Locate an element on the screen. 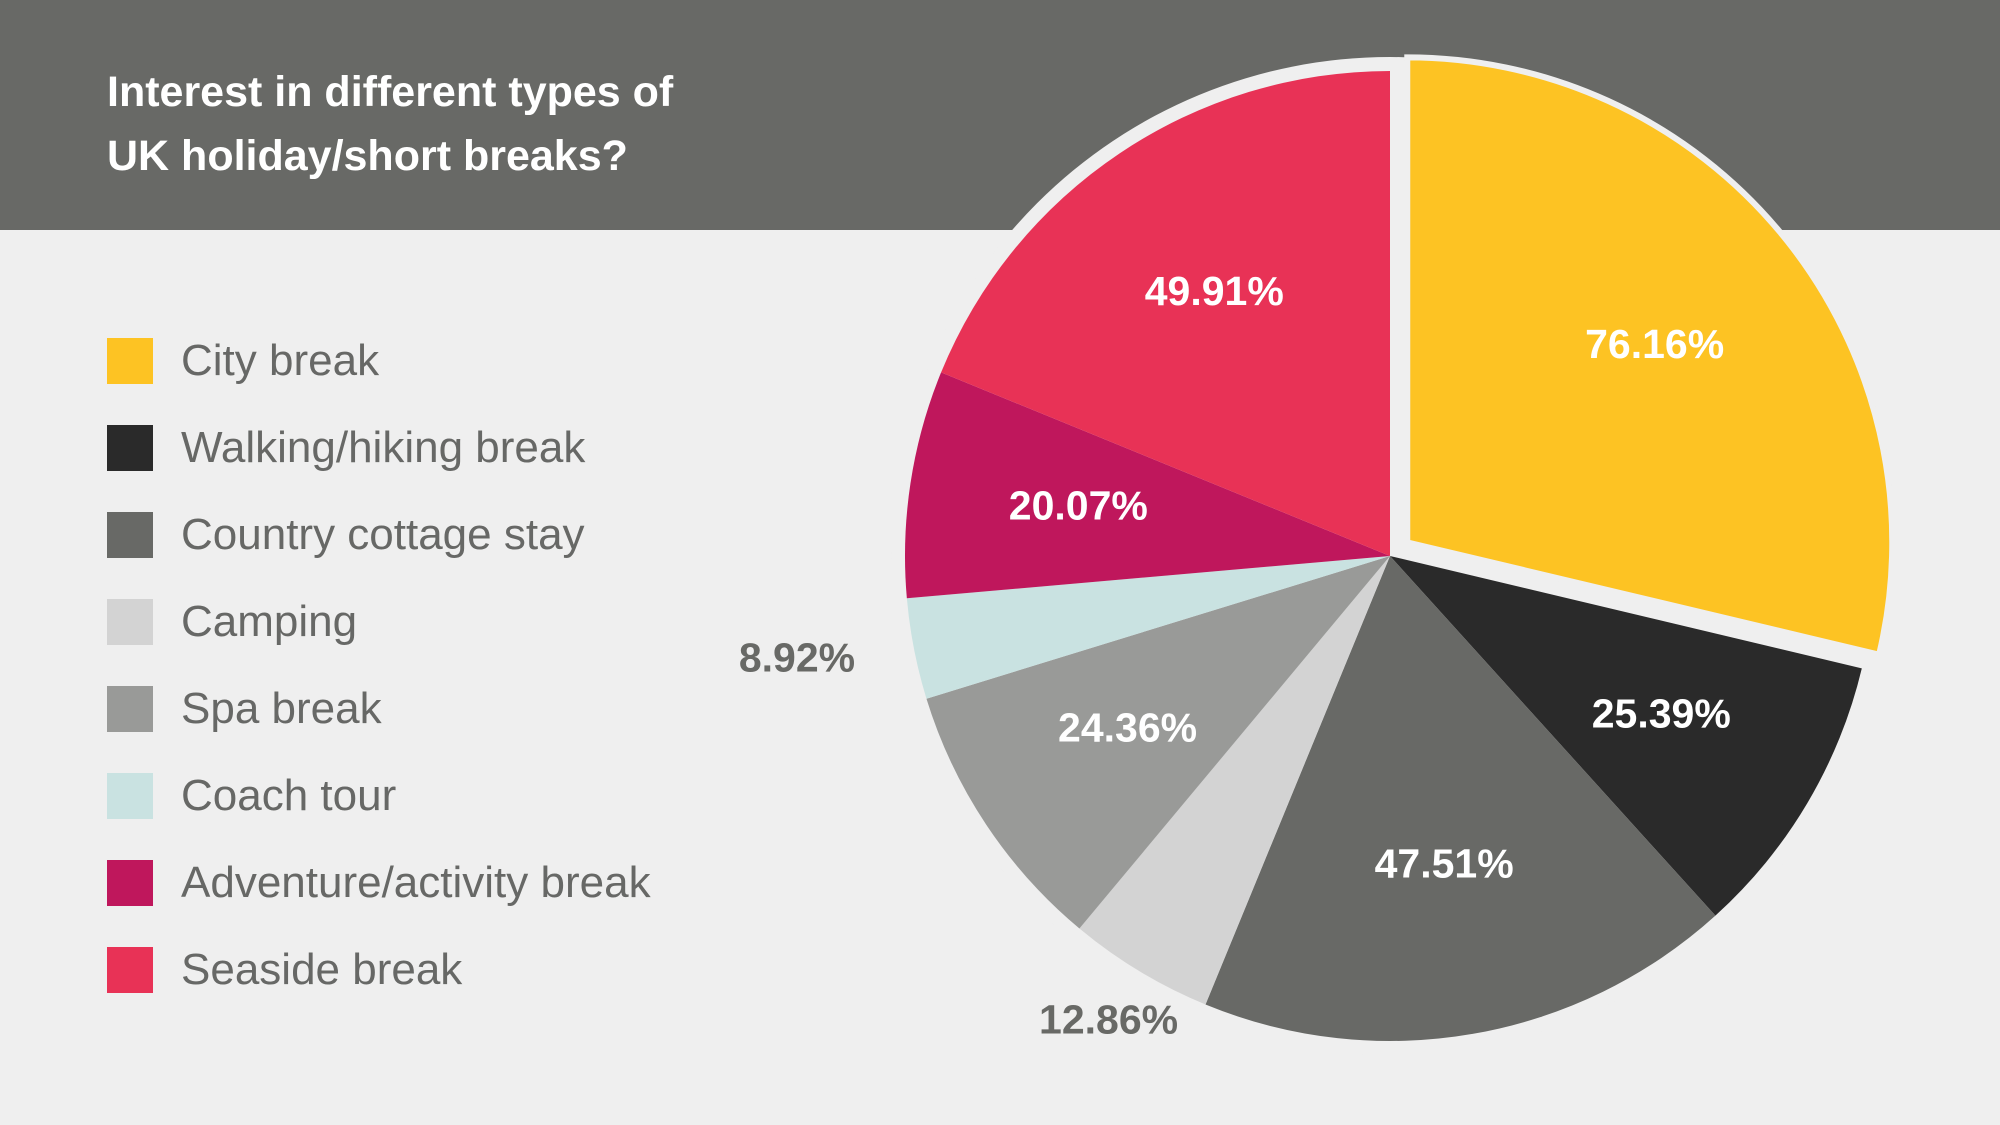 The image size is (2000, 1125). pie-slice-country-cottage-stay is located at coordinates (1460, 799).